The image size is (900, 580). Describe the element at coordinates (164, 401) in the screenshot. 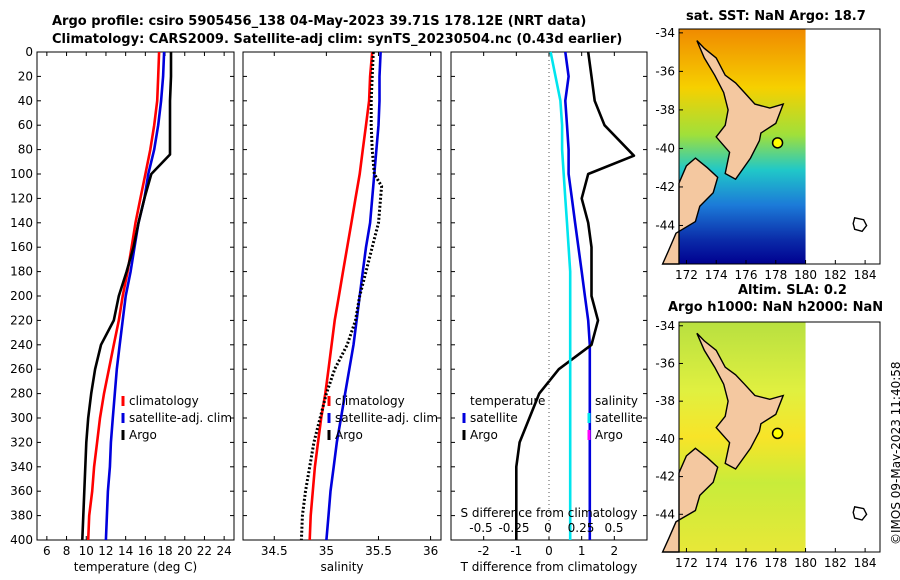

I see `temperature-legend-label: climatology` at that location.